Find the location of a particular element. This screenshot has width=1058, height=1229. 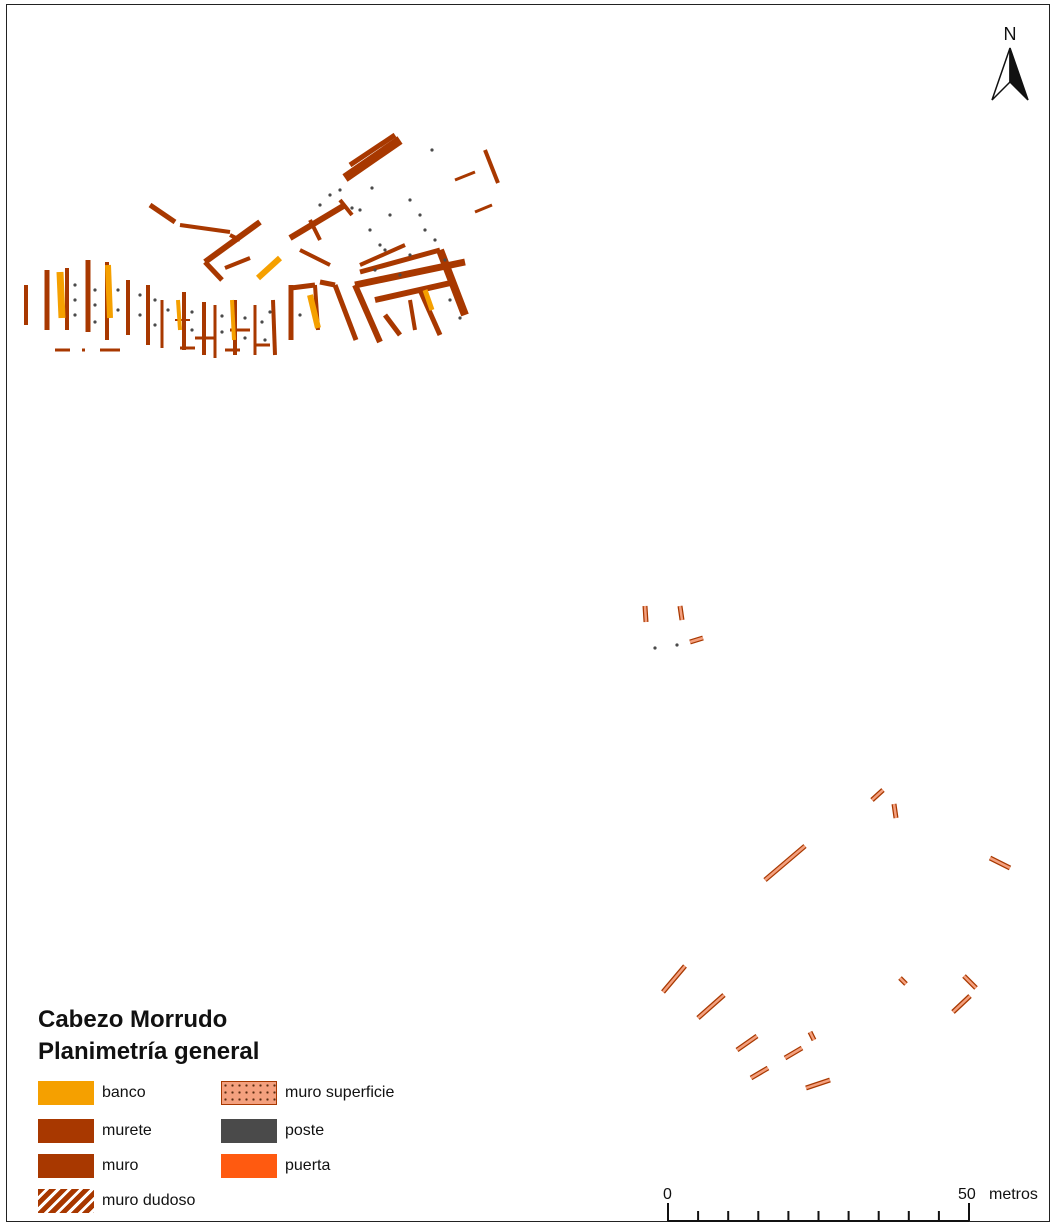

legend-item-murete: murete is located at coordinates (95, 1131).